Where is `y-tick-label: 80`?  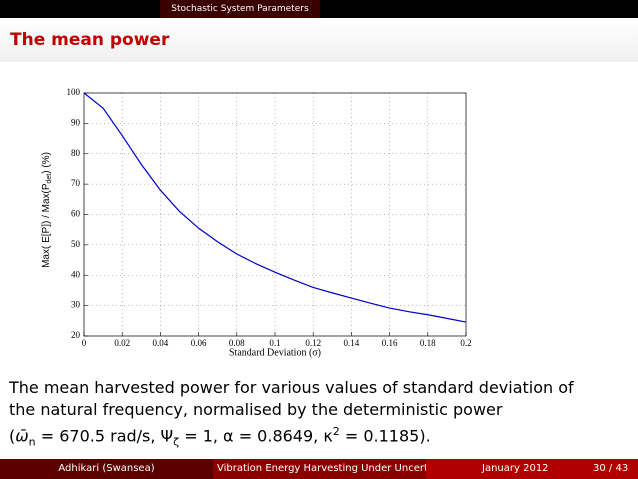 y-tick-label: 80 is located at coordinates (76, 153).